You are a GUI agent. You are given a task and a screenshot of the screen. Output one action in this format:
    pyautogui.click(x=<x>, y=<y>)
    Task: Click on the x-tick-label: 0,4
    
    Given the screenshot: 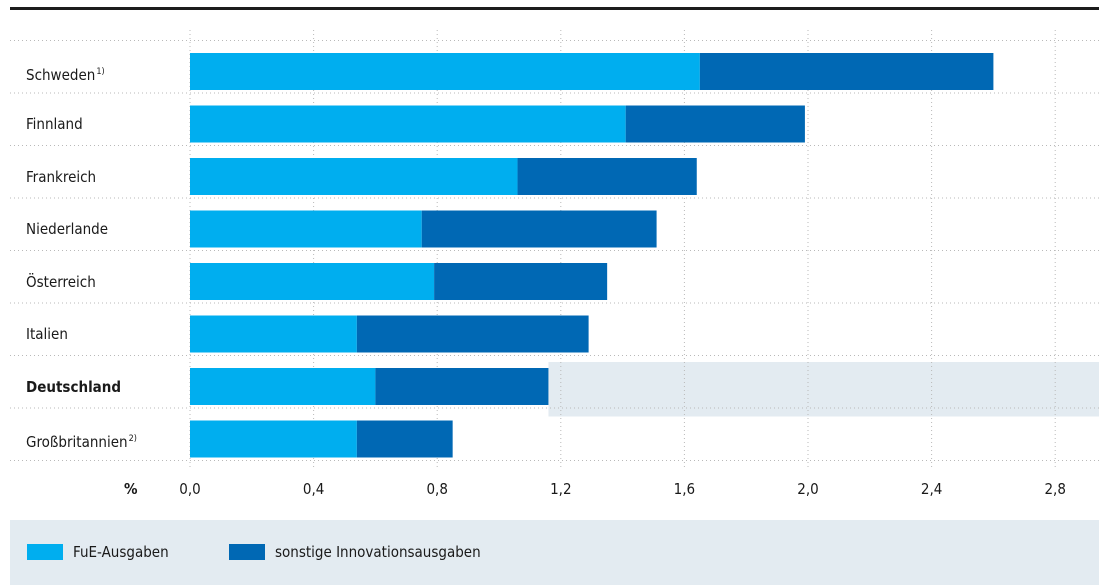 What is the action you would take?
    pyautogui.click(x=313, y=489)
    